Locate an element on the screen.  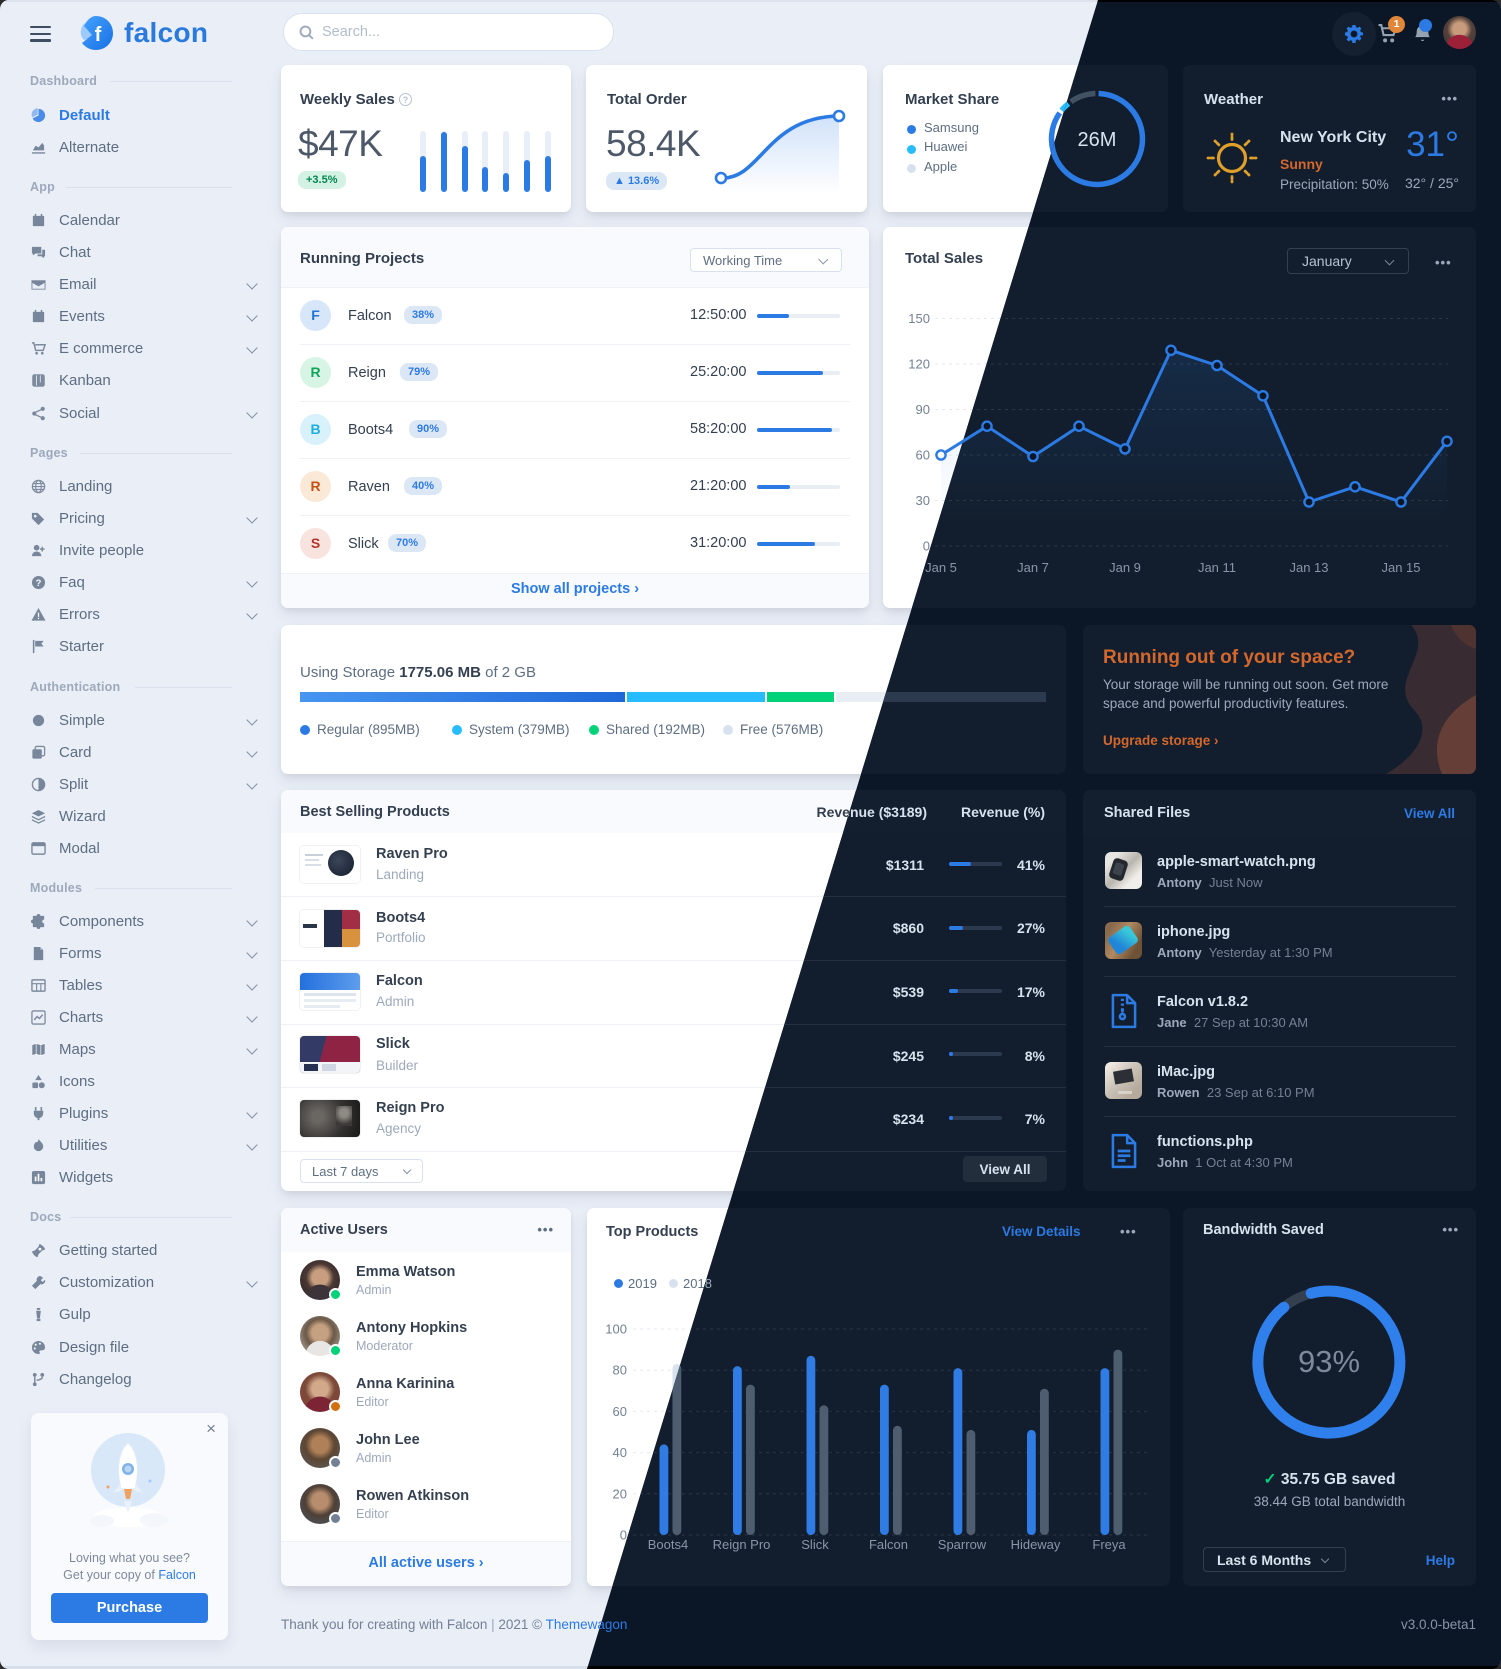
svg-text: Falcon is located at coordinates (888, 1544).